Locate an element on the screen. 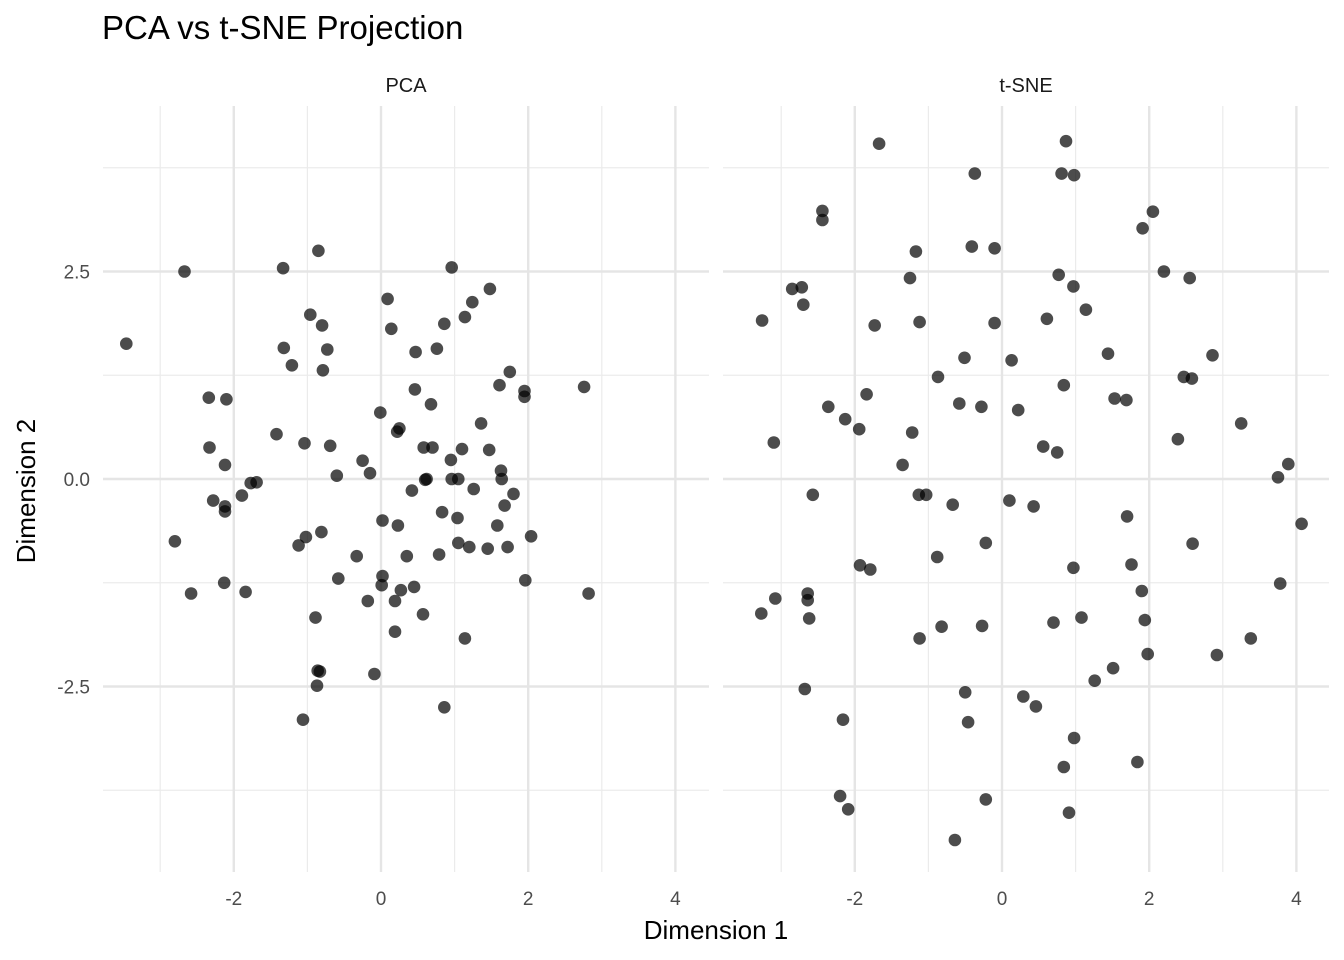 The width and height of the screenshot is (1344, 960). x-tick-label: 0 is located at coordinates (381, 899).